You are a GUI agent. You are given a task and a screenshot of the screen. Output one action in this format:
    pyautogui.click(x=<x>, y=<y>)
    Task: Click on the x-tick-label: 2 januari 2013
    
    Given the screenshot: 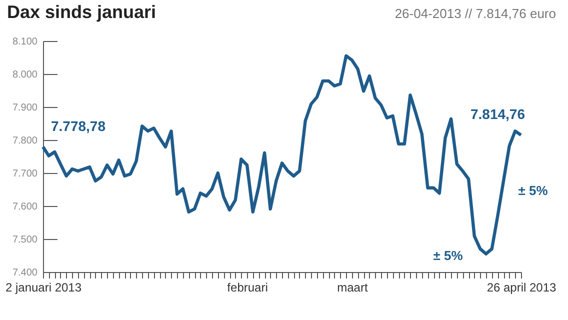 What is the action you would take?
    pyautogui.click(x=43, y=287)
    